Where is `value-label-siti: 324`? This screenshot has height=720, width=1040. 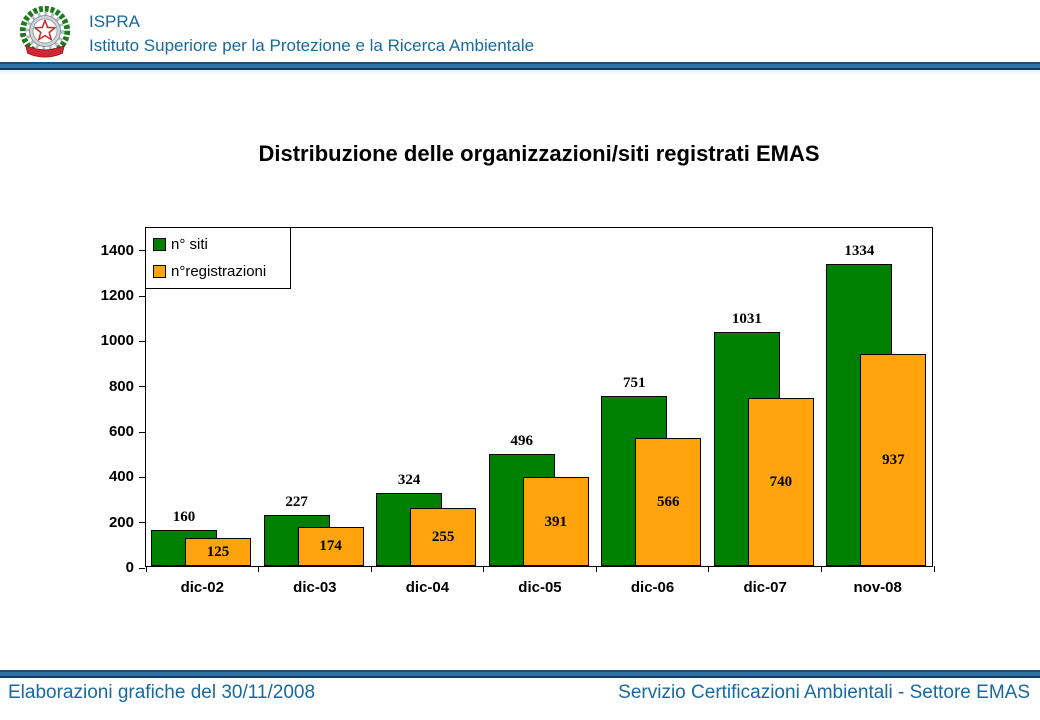
value-label-siti: 324 is located at coordinates (409, 479).